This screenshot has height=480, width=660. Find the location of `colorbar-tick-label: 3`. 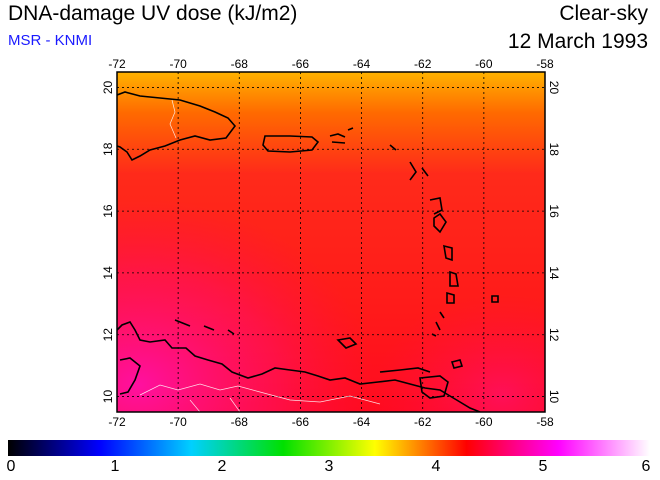

colorbar-tick-label: 3 is located at coordinates (329, 466).